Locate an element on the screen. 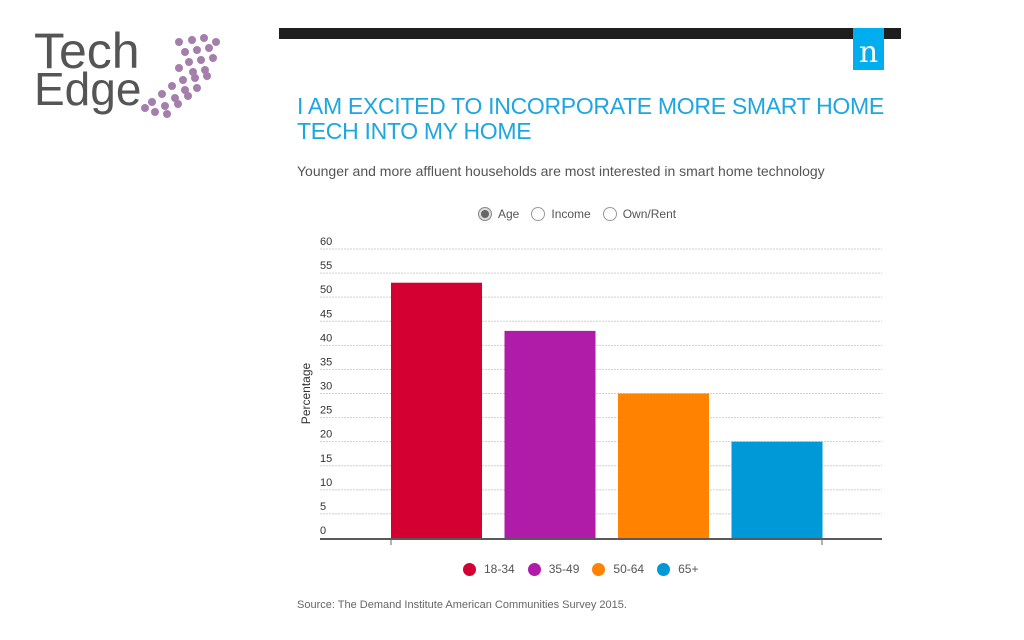  y-tick-label: 15 is located at coordinates (326, 459).